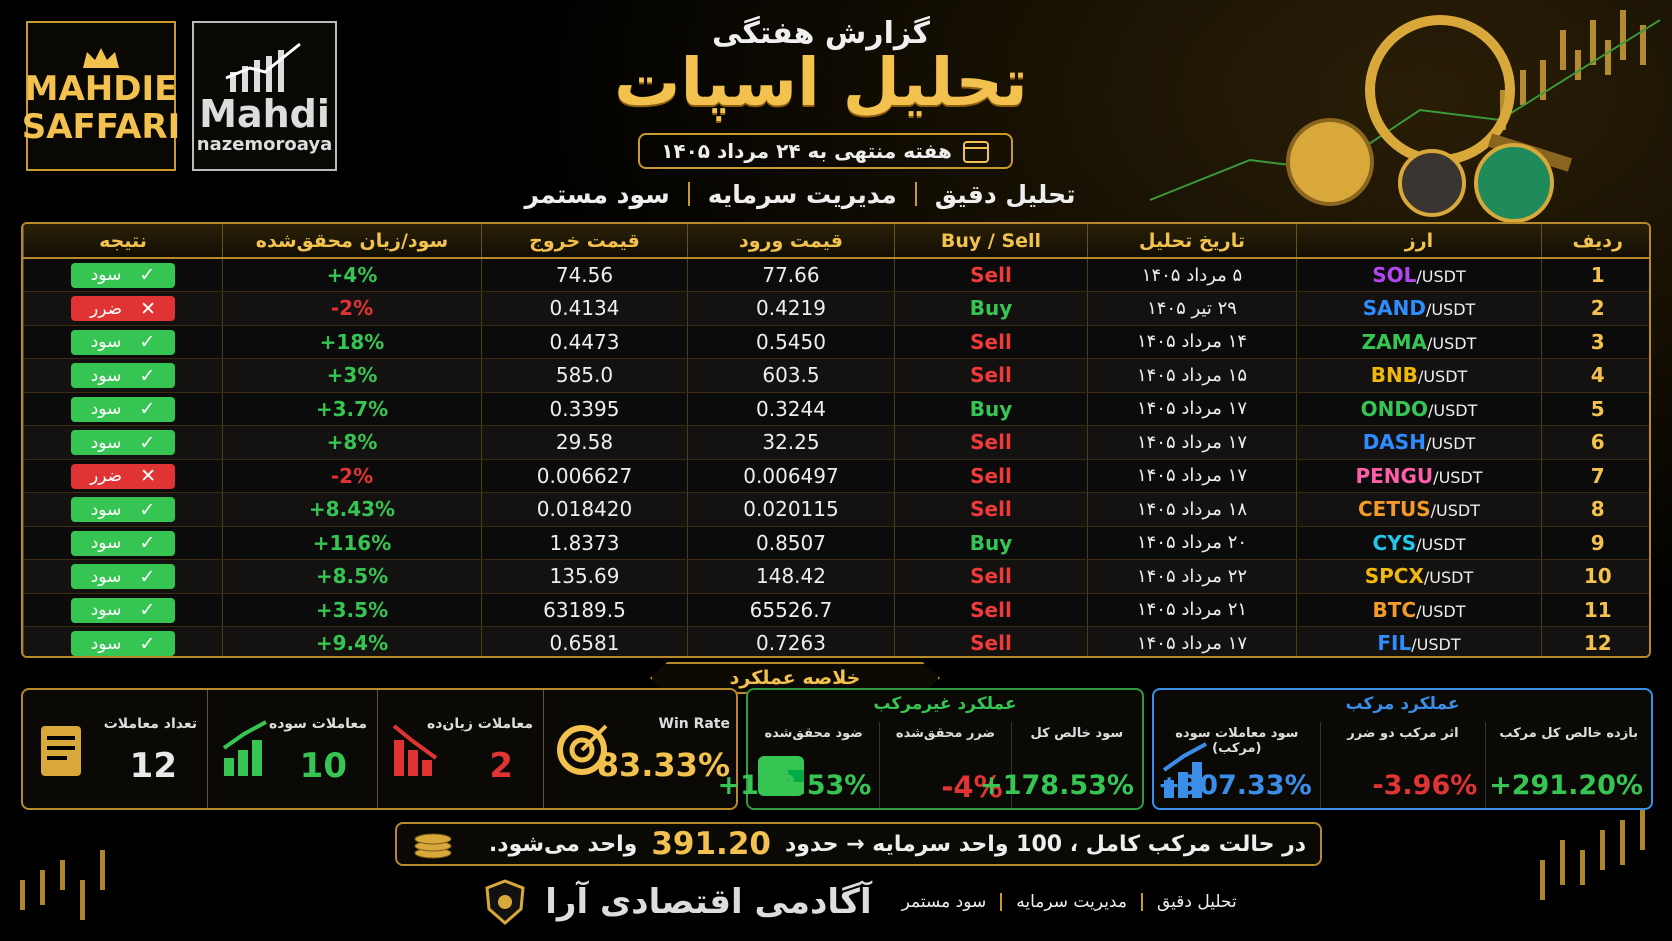 The height and width of the screenshot is (941, 1672). Describe the element at coordinates (1394, 341) in the screenshot. I see `coin: ZAMA` at that location.